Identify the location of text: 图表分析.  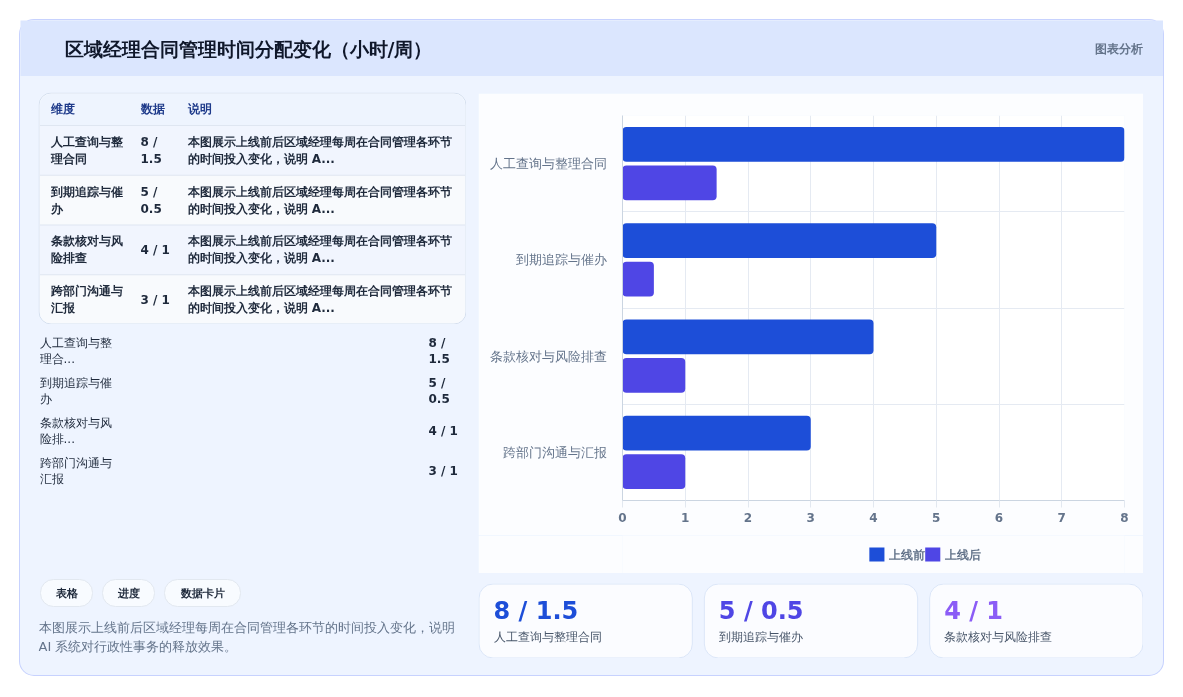
(1118, 48).